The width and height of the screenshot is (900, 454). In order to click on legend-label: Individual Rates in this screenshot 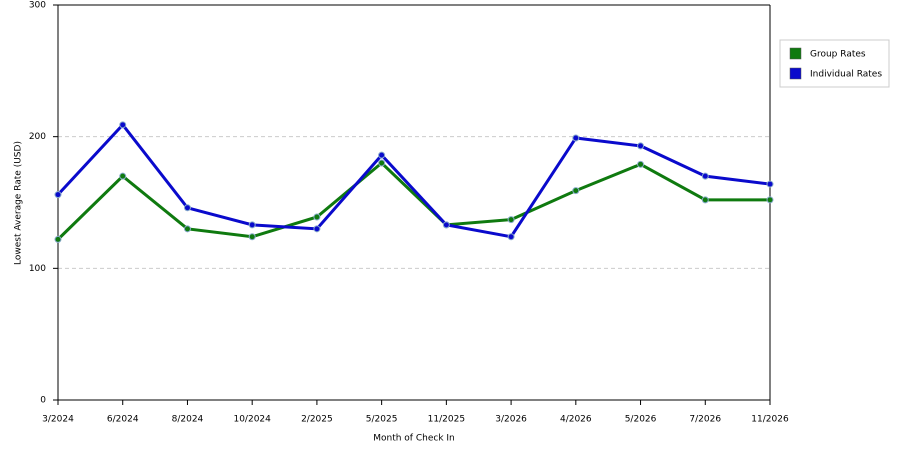, I will do `click(846, 75)`.